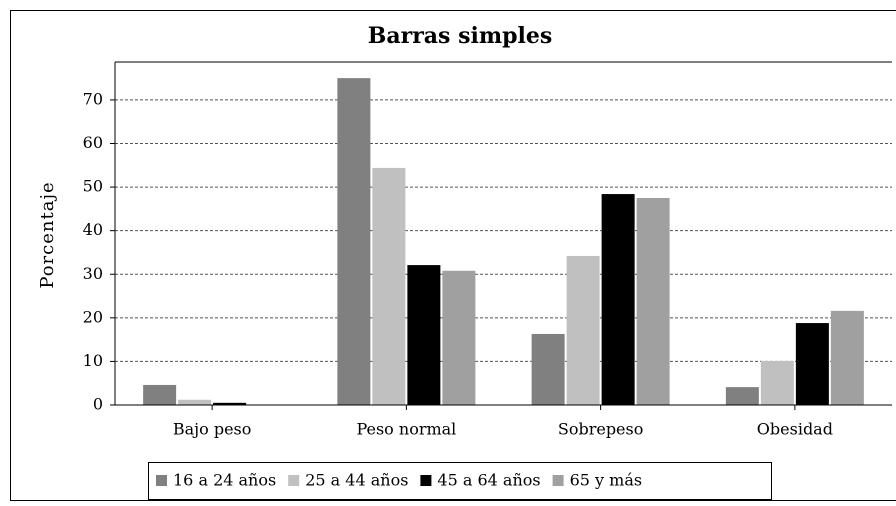  I want to click on x-tick-label: Bajo peso, so click(212, 429).